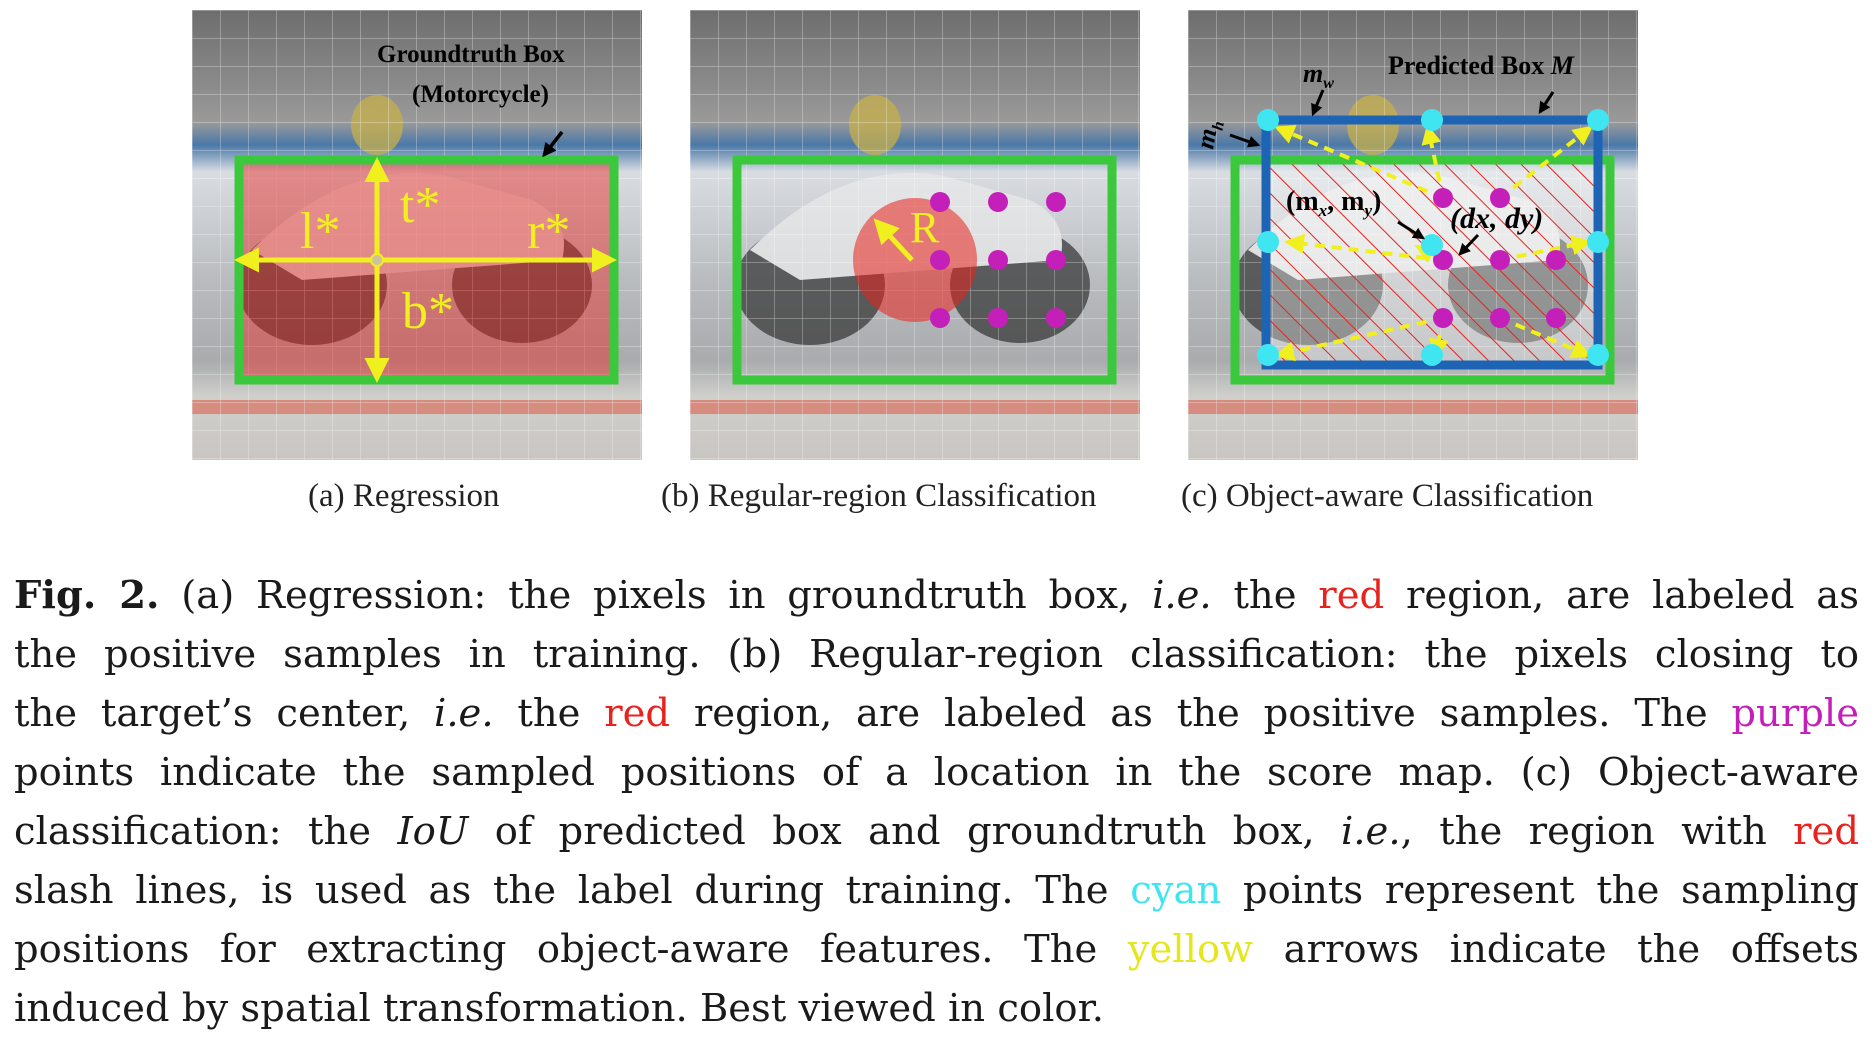 The width and height of the screenshot is (1873, 1038). I want to click on panel-object-aware: mw mh Predicted Box M (mx, my) (dx, dy), so click(1413, 235).